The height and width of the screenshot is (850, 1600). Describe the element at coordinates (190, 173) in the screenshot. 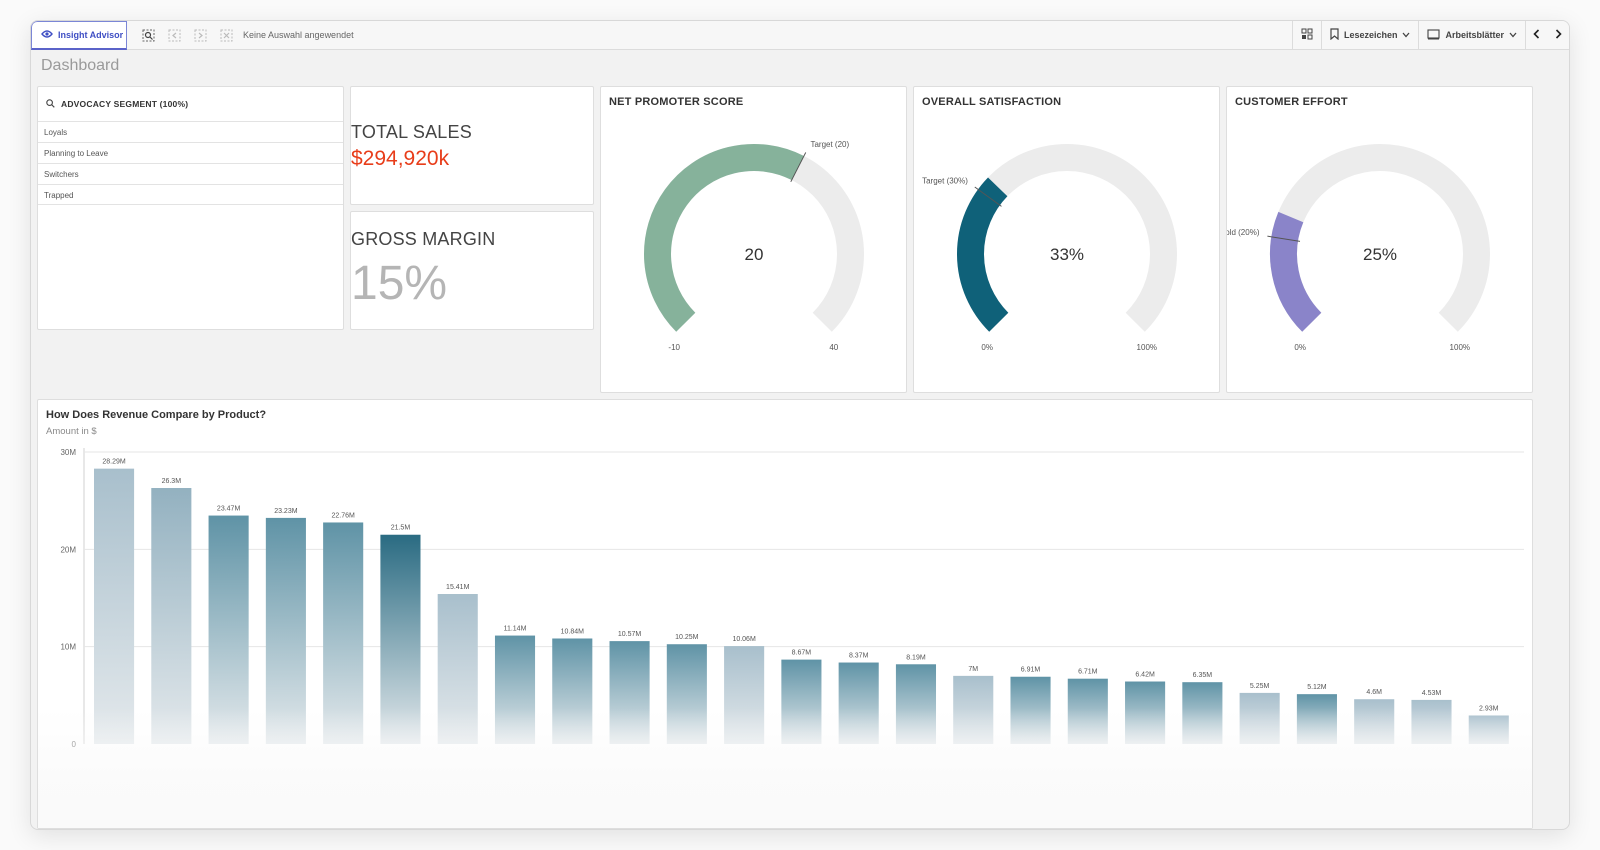

I see `list-item: Switchers` at that location.